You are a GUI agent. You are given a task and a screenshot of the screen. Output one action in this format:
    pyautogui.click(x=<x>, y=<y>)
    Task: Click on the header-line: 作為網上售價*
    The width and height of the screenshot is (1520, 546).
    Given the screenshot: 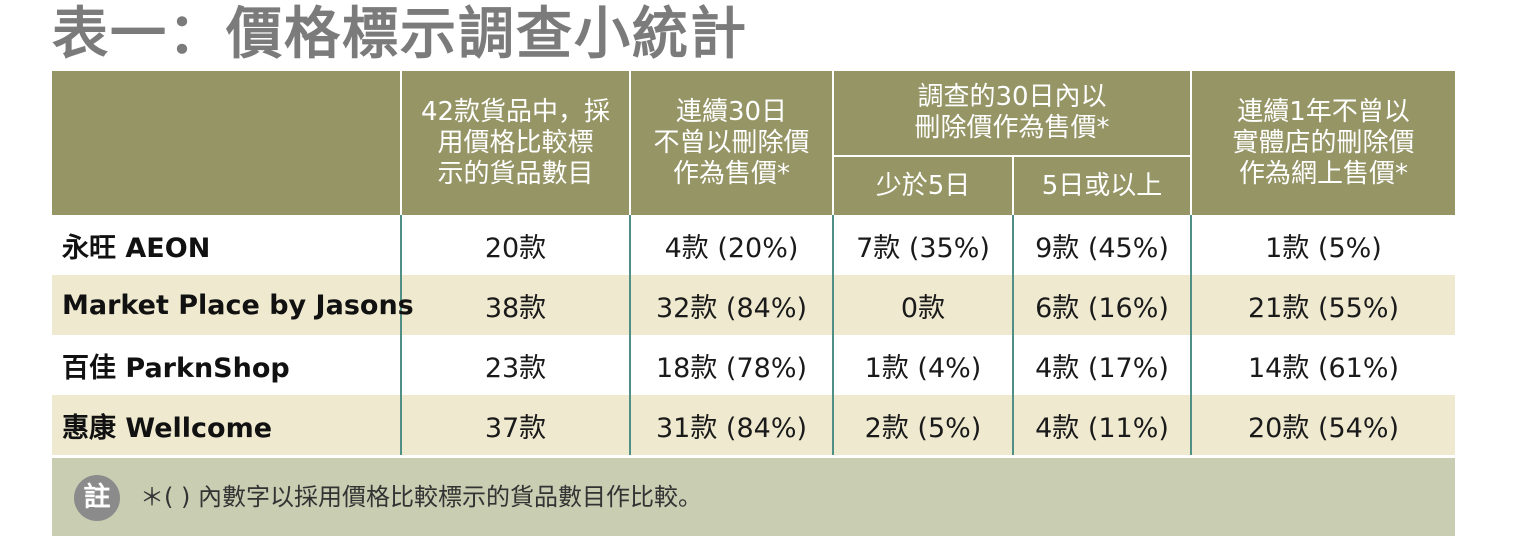 What is the action you would take?
    pyautogui.click(x=1324, y=173)
    